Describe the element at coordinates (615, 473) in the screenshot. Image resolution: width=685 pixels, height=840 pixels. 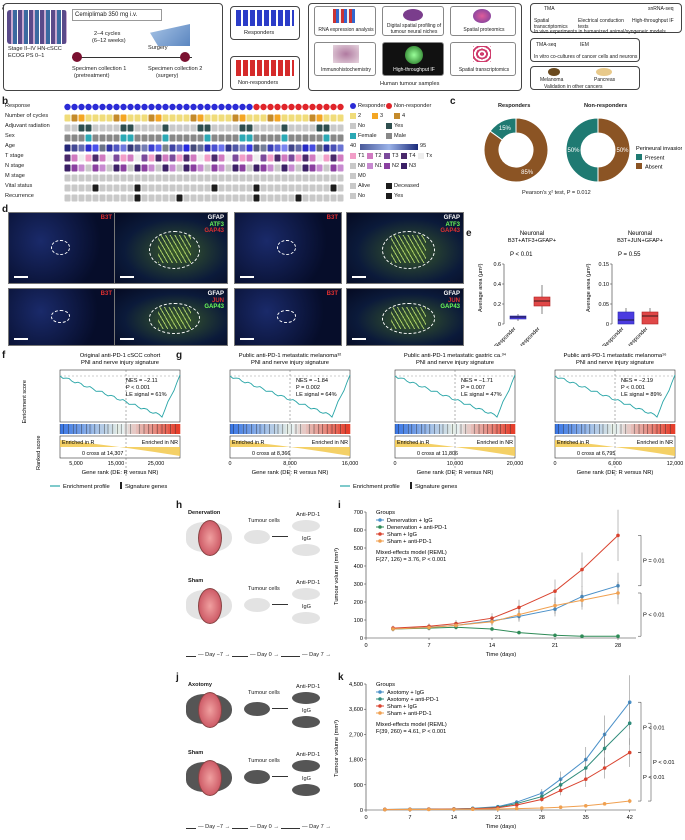
I see `gsea-xlabel-g3: Gene rank (DE: R versus NR)` at that location.